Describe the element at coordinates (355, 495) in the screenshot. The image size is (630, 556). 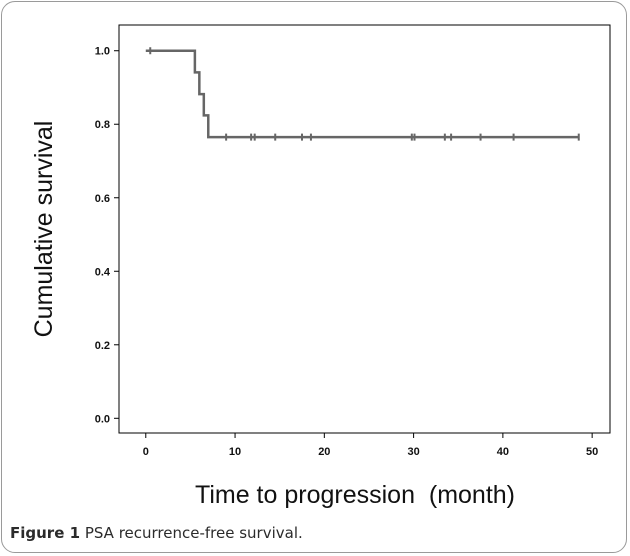
I see `x-axis-label: Time to progression (month)` at that location.